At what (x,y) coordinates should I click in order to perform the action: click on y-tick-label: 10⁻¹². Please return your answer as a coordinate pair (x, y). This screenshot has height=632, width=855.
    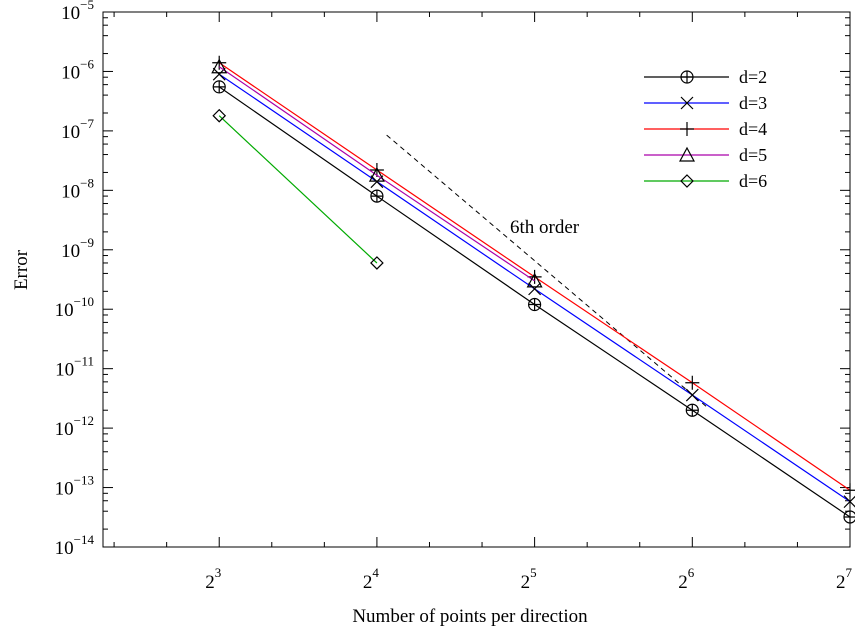
    Looking at the image, I should click on (74, 426).